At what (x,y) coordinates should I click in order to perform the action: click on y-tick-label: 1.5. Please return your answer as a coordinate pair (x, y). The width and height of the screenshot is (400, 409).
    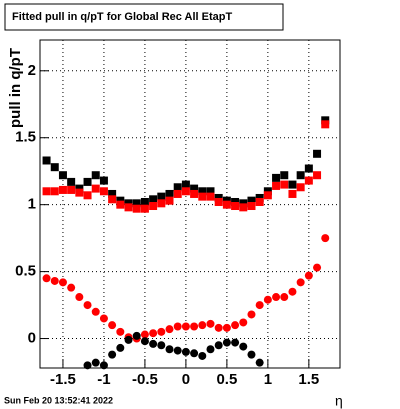
    Looking at the image, I should click on (25, 137).